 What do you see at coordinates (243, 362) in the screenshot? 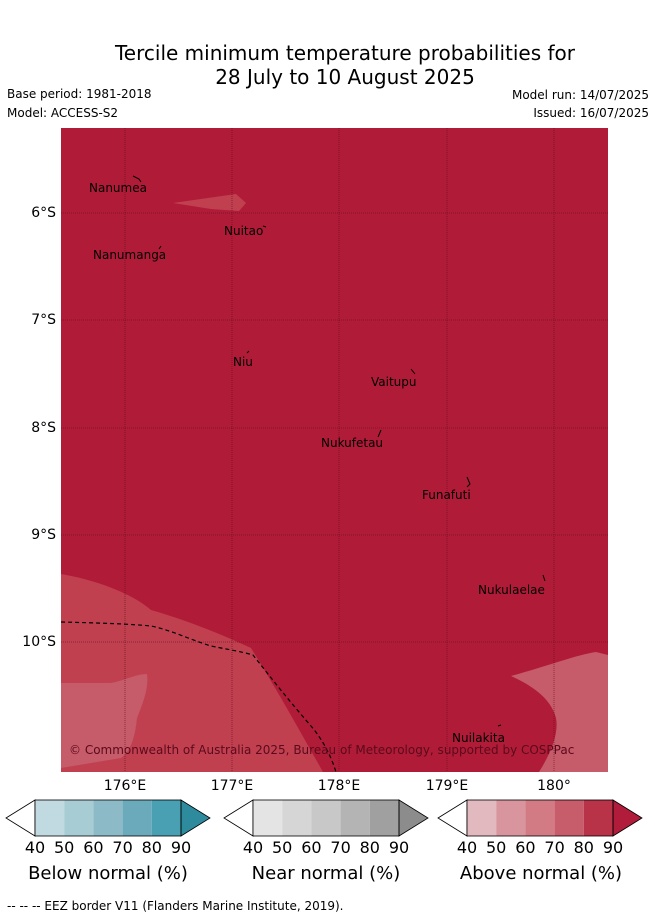
I see `island-label-niu: Niu` at bounding box center [243, 362].